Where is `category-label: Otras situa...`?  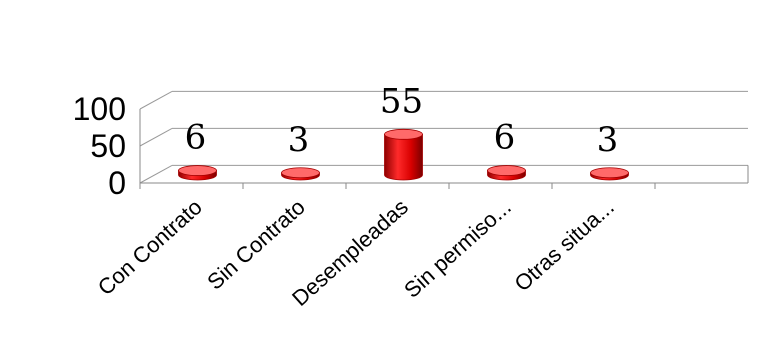 category-label: Otras situa... is located at coordinates (563, 245).